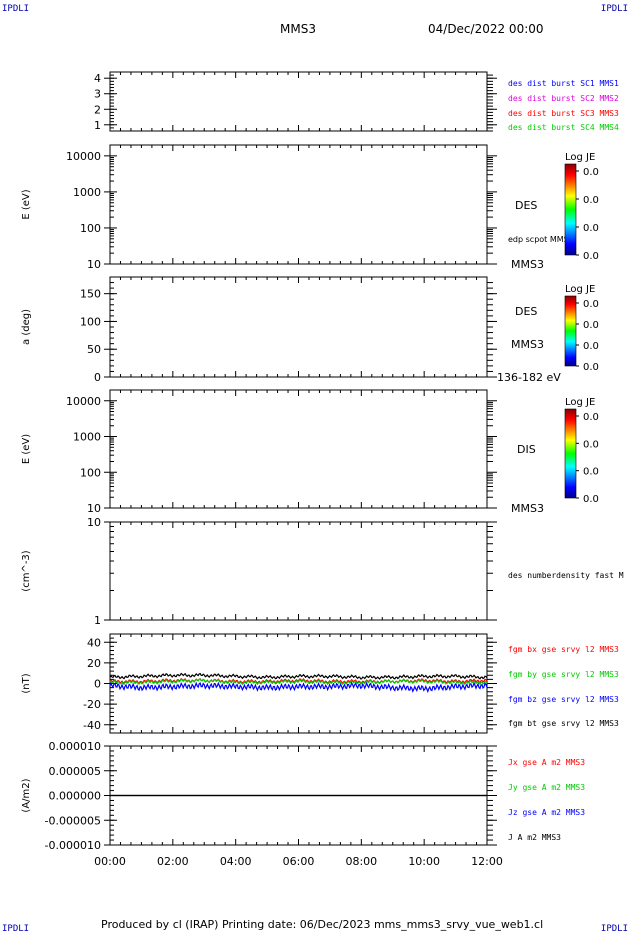 Image resolution: width=630 pixels, height=934 pixels. I want to click on datetime-title: 04/Dec/2022 00:00, so click(486, 29).